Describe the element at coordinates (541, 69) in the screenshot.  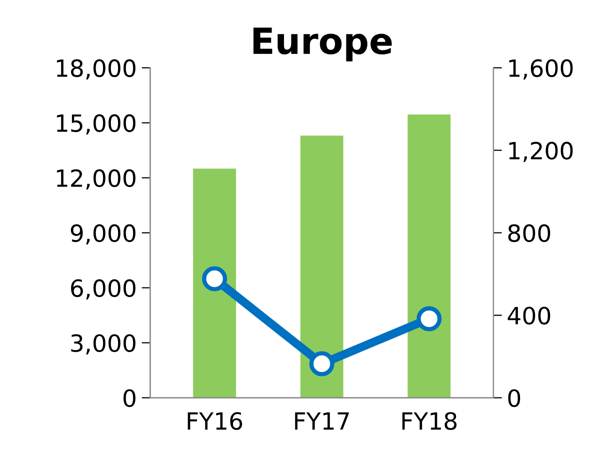
I see `y2-tick-label: 1,600` at that location.